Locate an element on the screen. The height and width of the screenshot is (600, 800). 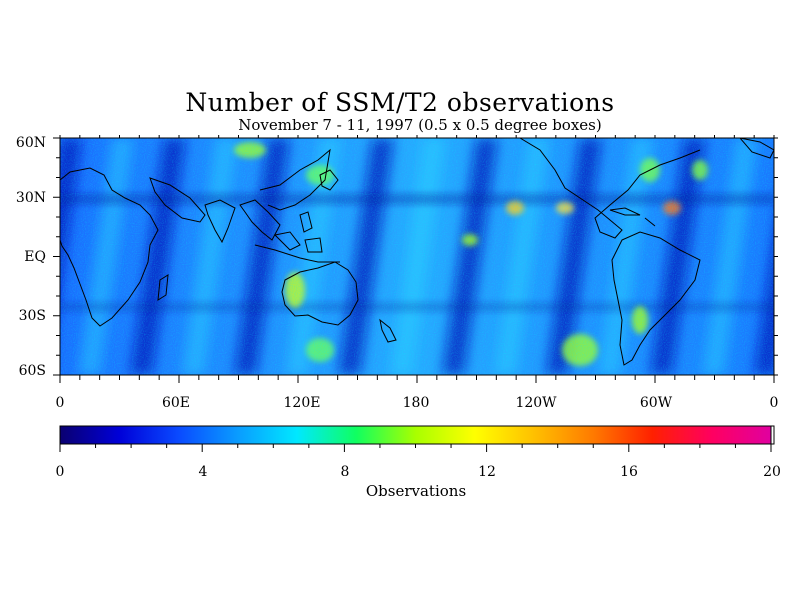
lat-label-30n: 30N is located at coordinates (30, 198).